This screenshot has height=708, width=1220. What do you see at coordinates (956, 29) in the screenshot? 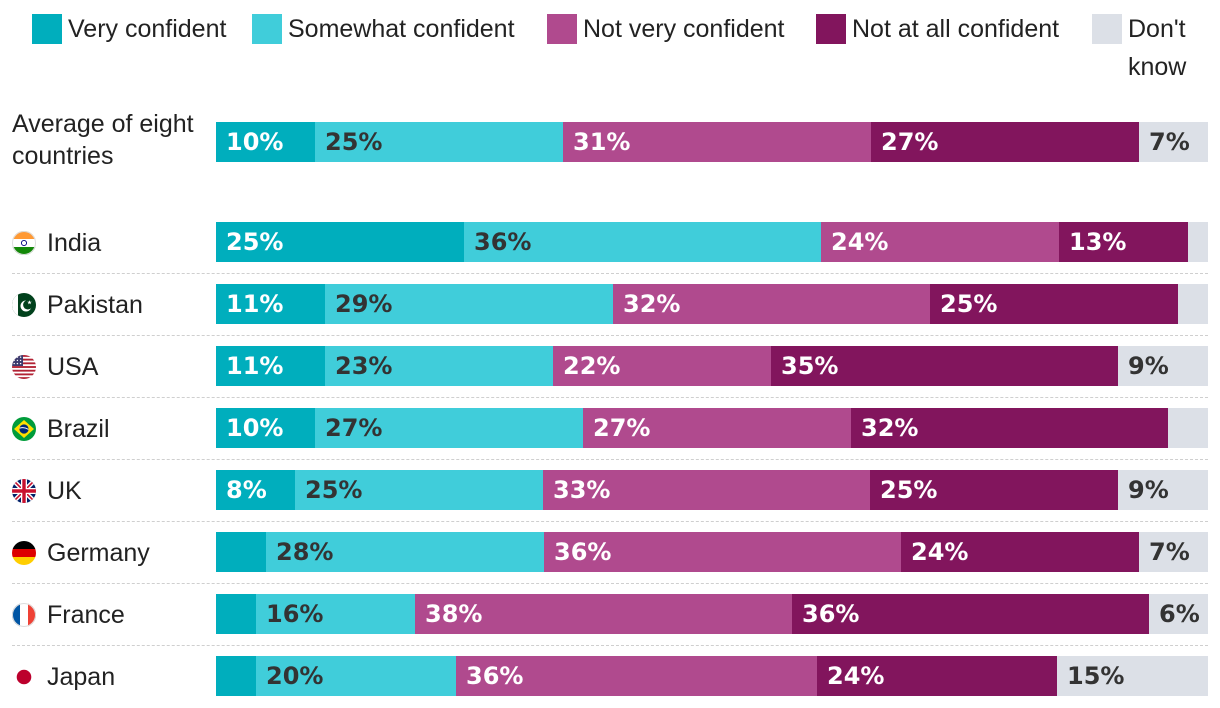
I see `legend-label: Not at all confident` at bounding box center [956, 29].